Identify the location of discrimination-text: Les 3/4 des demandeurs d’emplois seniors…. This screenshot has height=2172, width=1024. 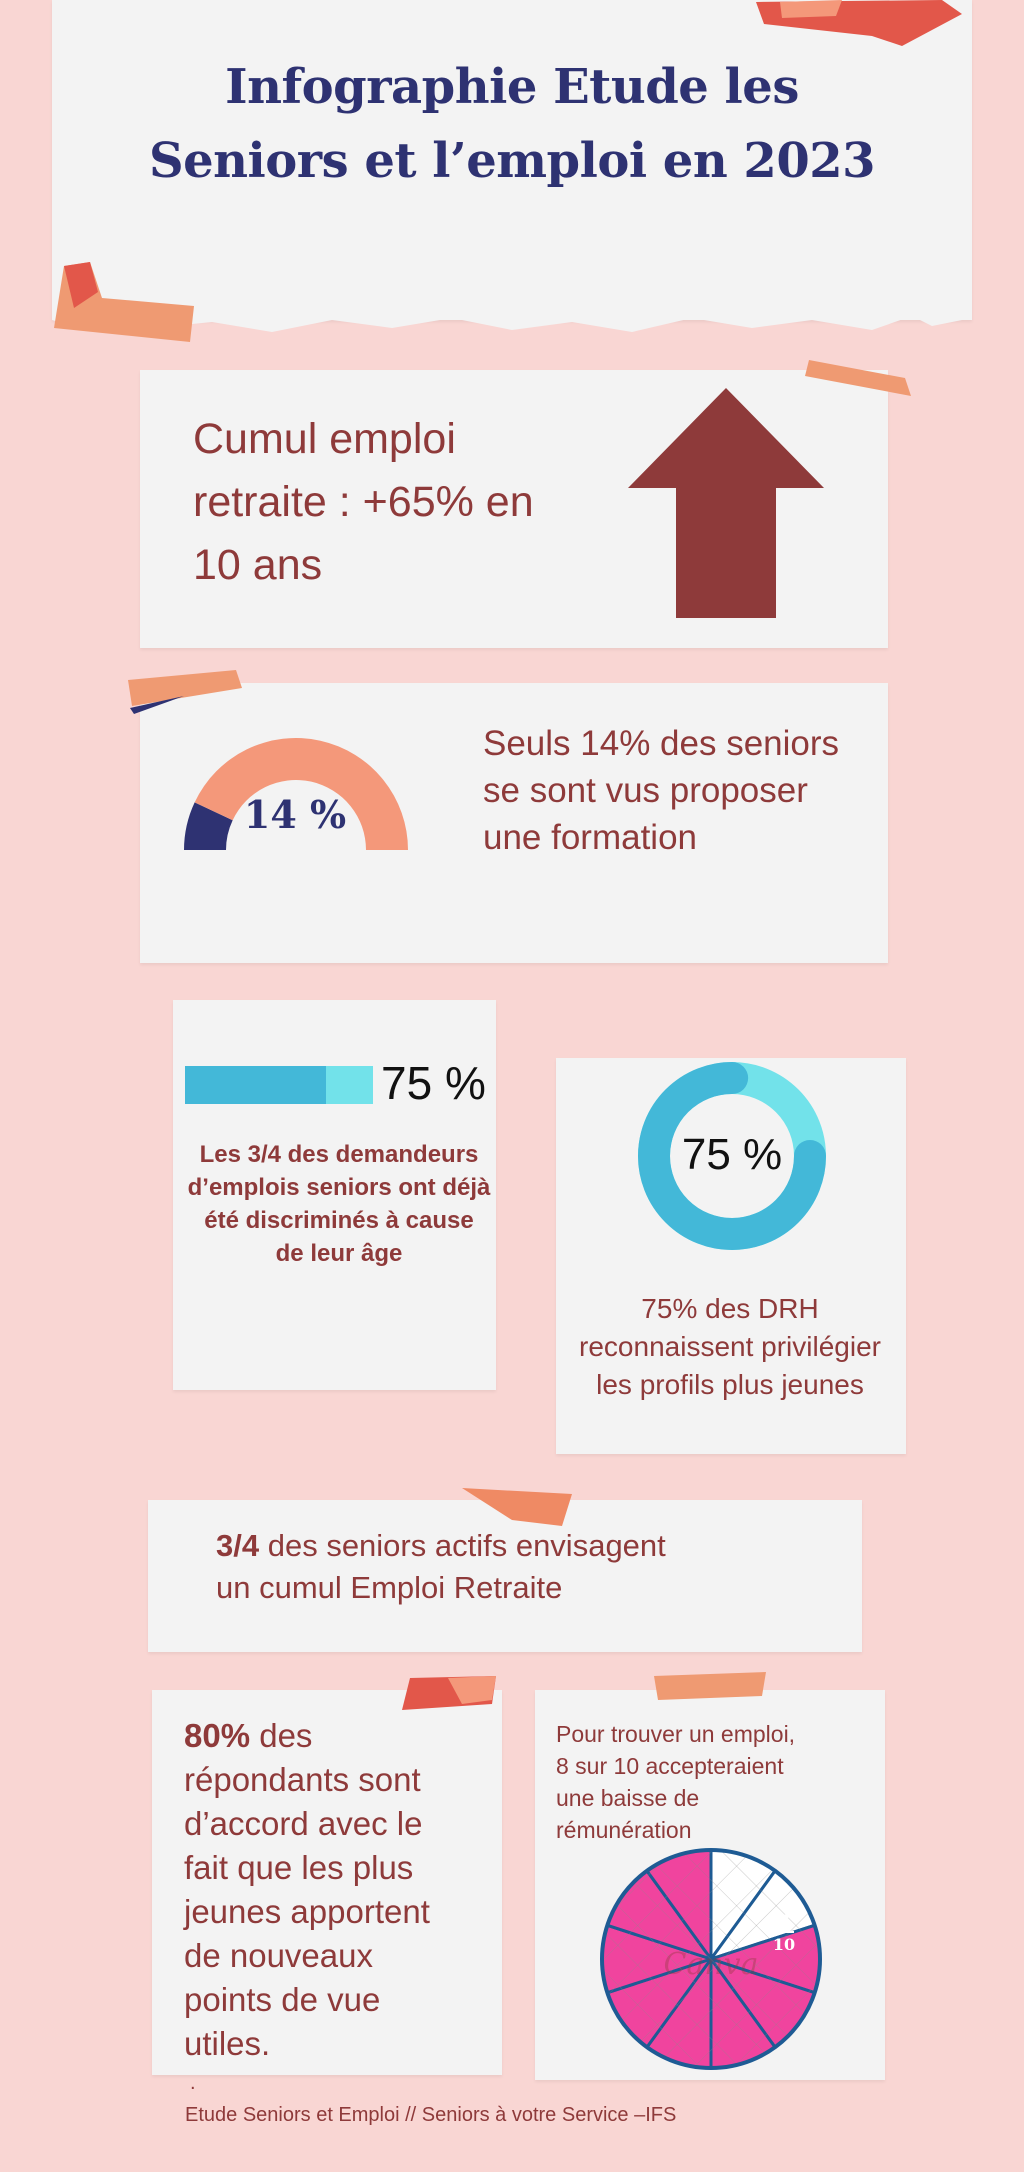
(339, 1204).